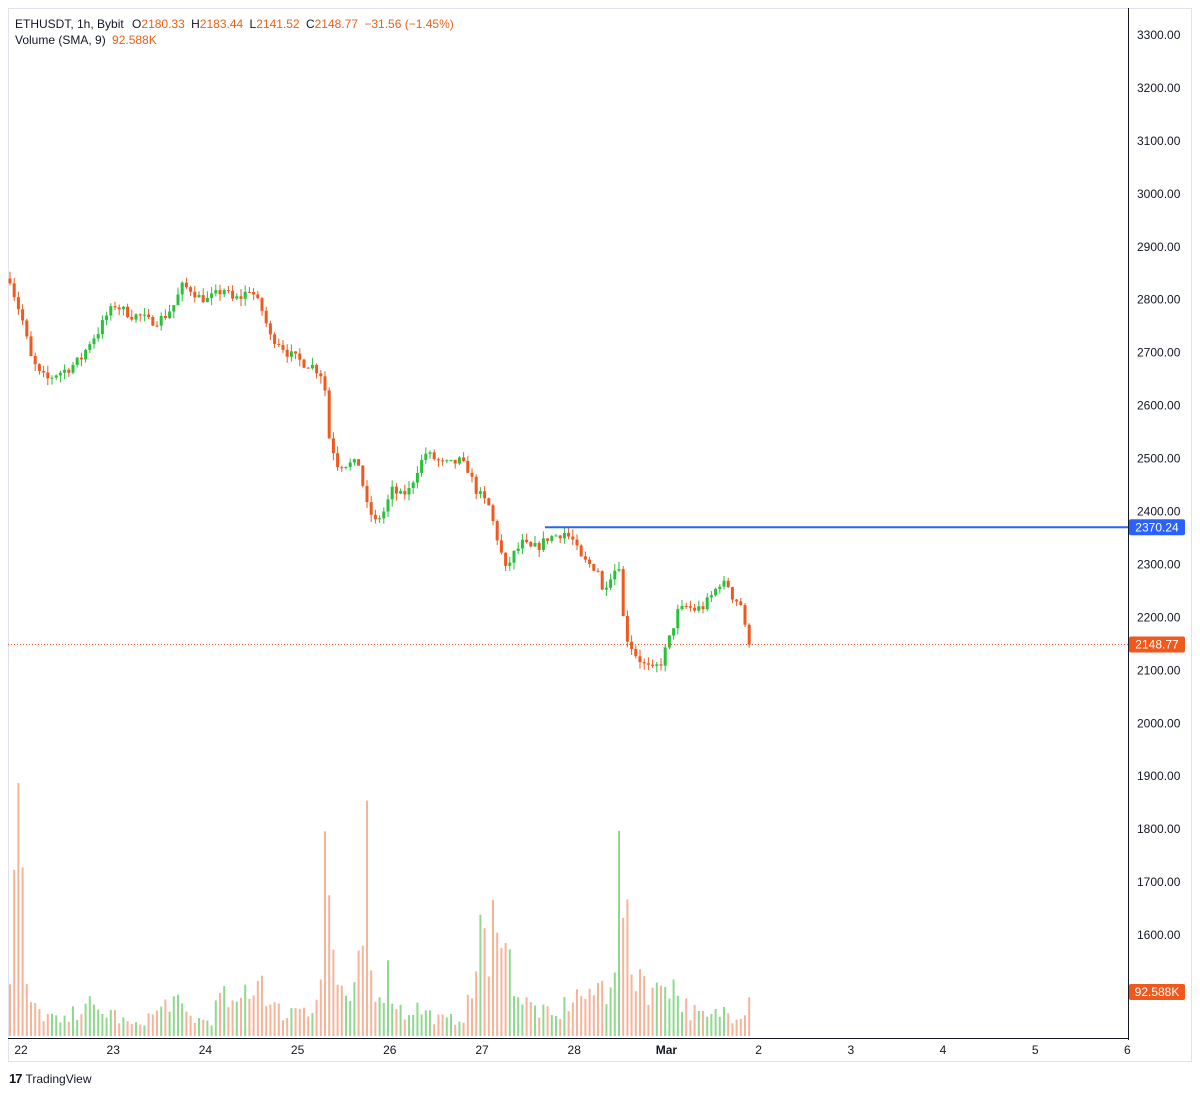 Image resolution: width=1200 pixels, height=1094 pixels. Describe the element at coordinates (1159, 141) in the screenshot. I see `y-tick-label: 3100.00` at that location.